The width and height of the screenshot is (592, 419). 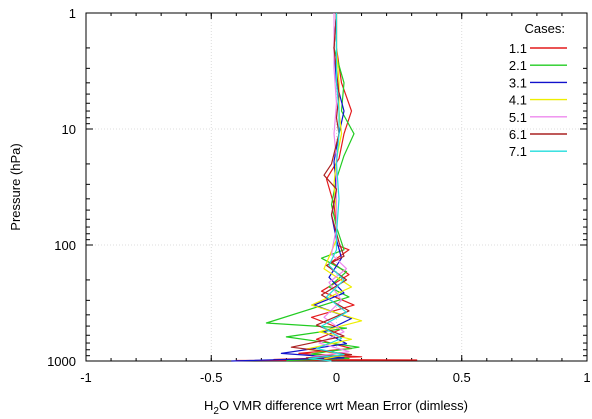 What do you see at coordinates (65, 245) in the screenshot?
I see `y-tick-label: 100` at bounding box center [65, 245].